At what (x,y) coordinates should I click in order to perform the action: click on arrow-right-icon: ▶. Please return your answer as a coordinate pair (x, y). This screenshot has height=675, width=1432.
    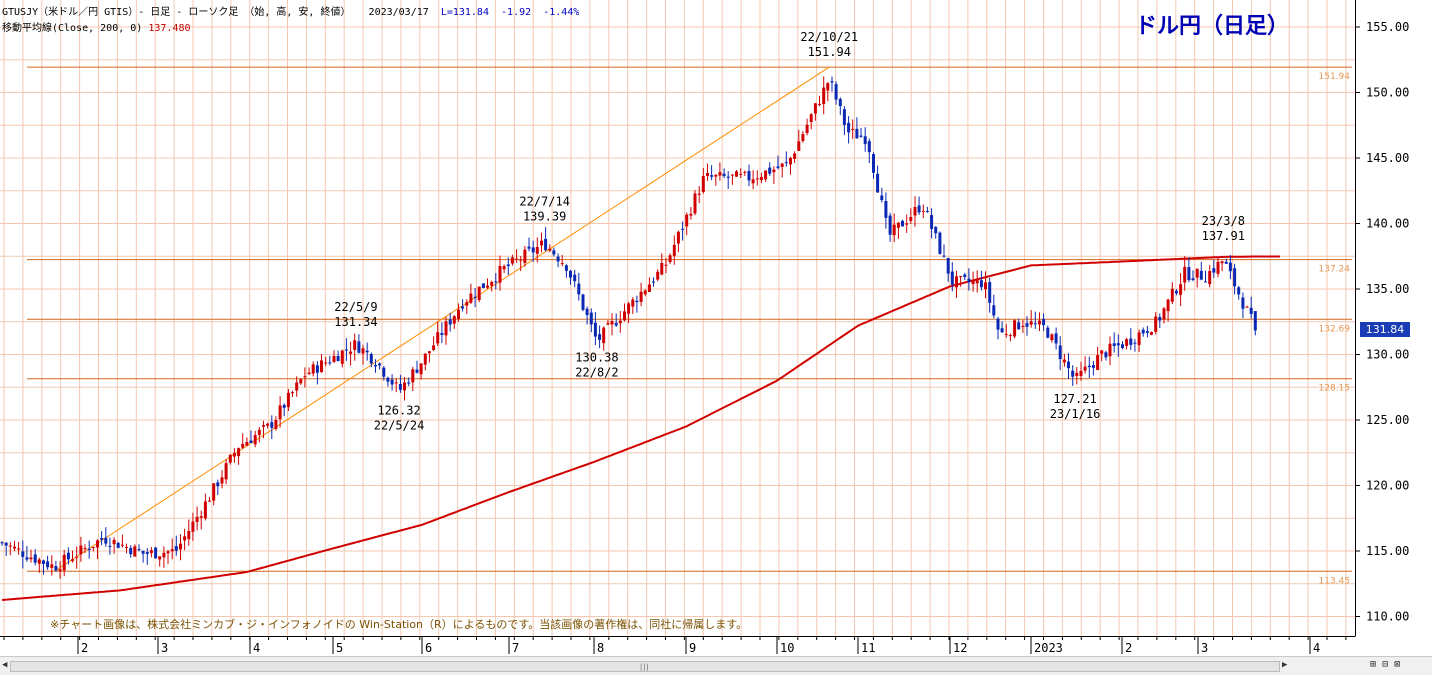
    Looking at the image, I should click on (1285, 665).